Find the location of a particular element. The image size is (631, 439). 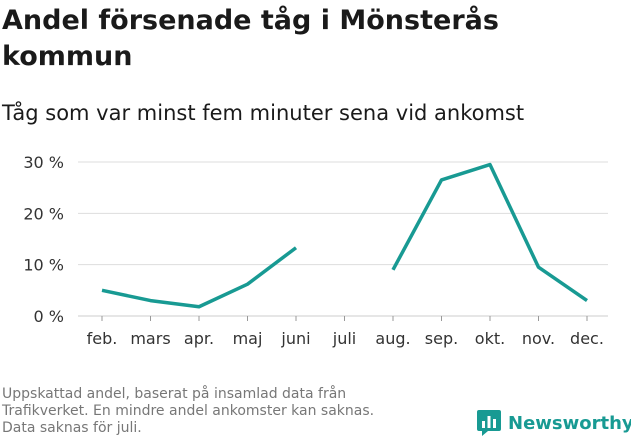

brand-name: Newsworthy is located at coordinates (569, 423).